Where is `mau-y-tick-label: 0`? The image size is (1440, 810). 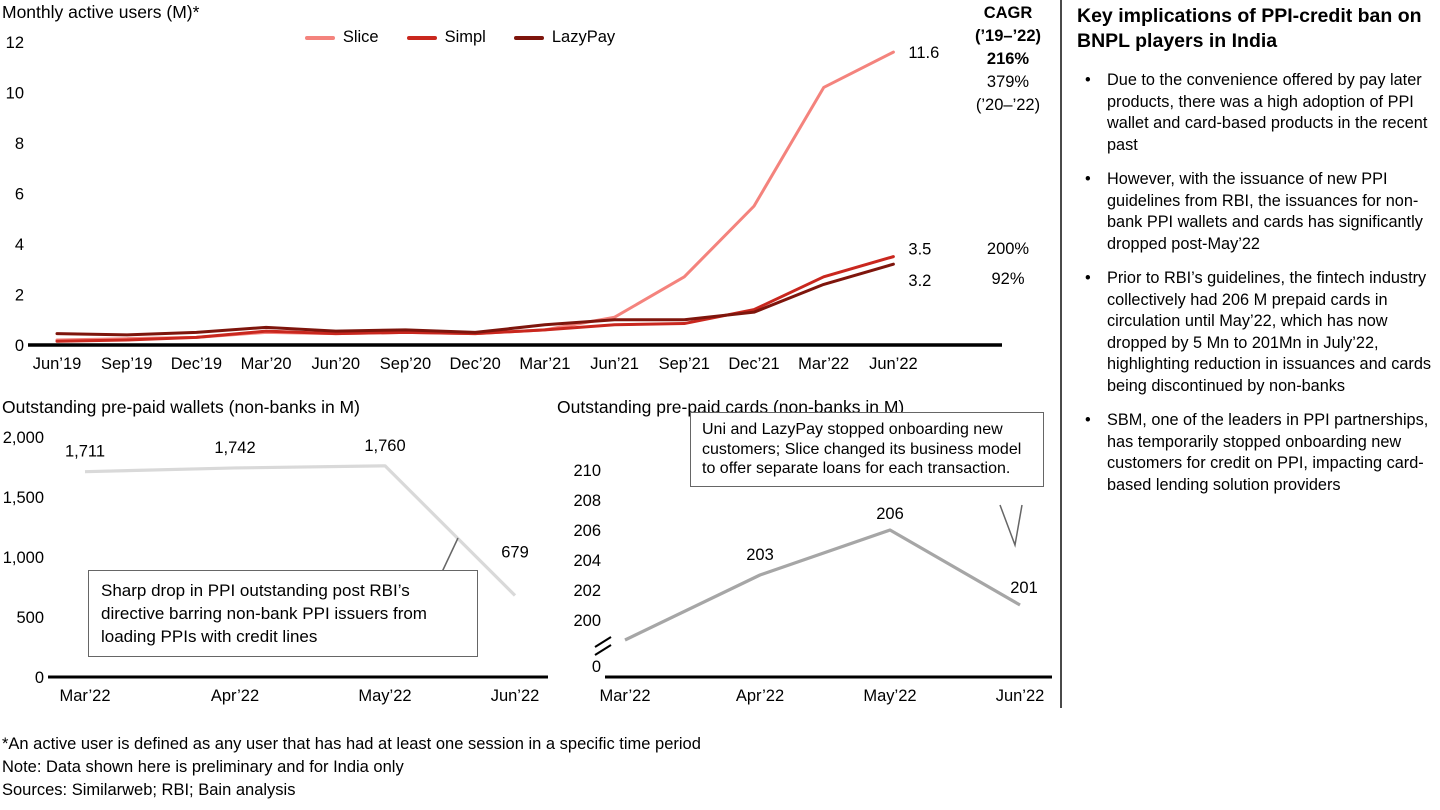
mau-y-tick-label: 0 is located at coordinates (19, 346).